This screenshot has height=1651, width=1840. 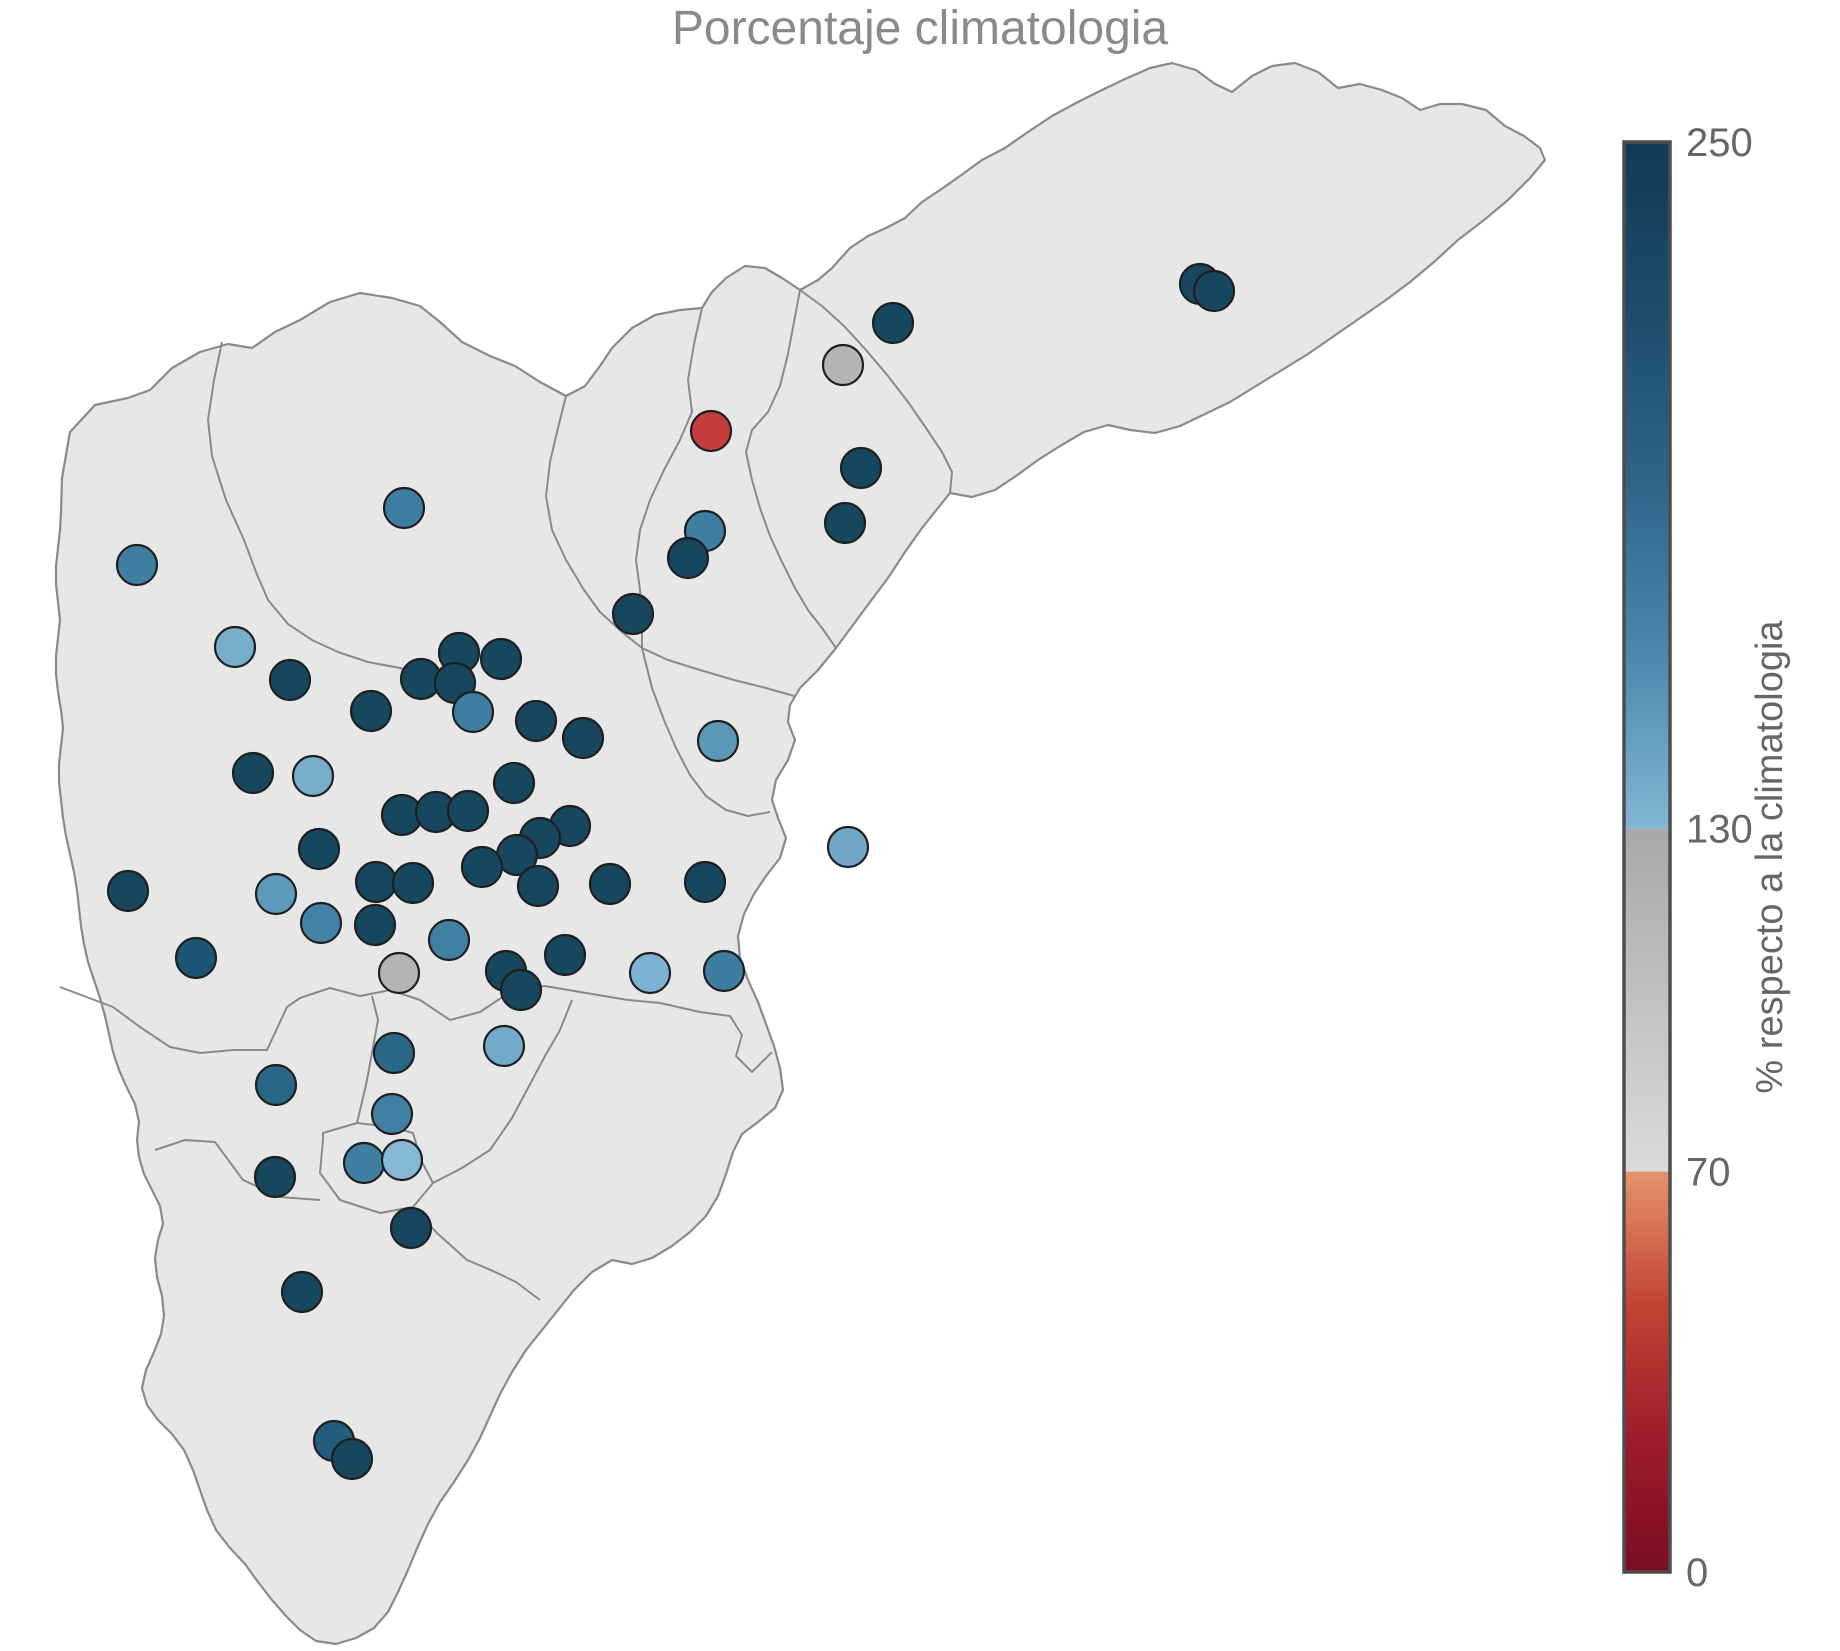 I want to click on colorbar-tick-label: 130, so click(x=1719, y=829).